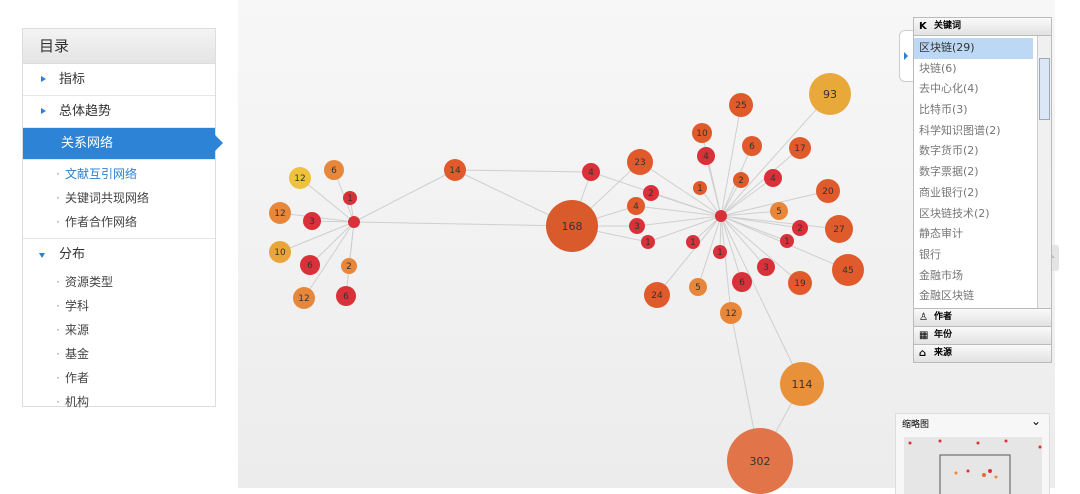  Describe the element at coordinates (930, 254) in the screenshot. I see `keyword-item: 银行` at that location.